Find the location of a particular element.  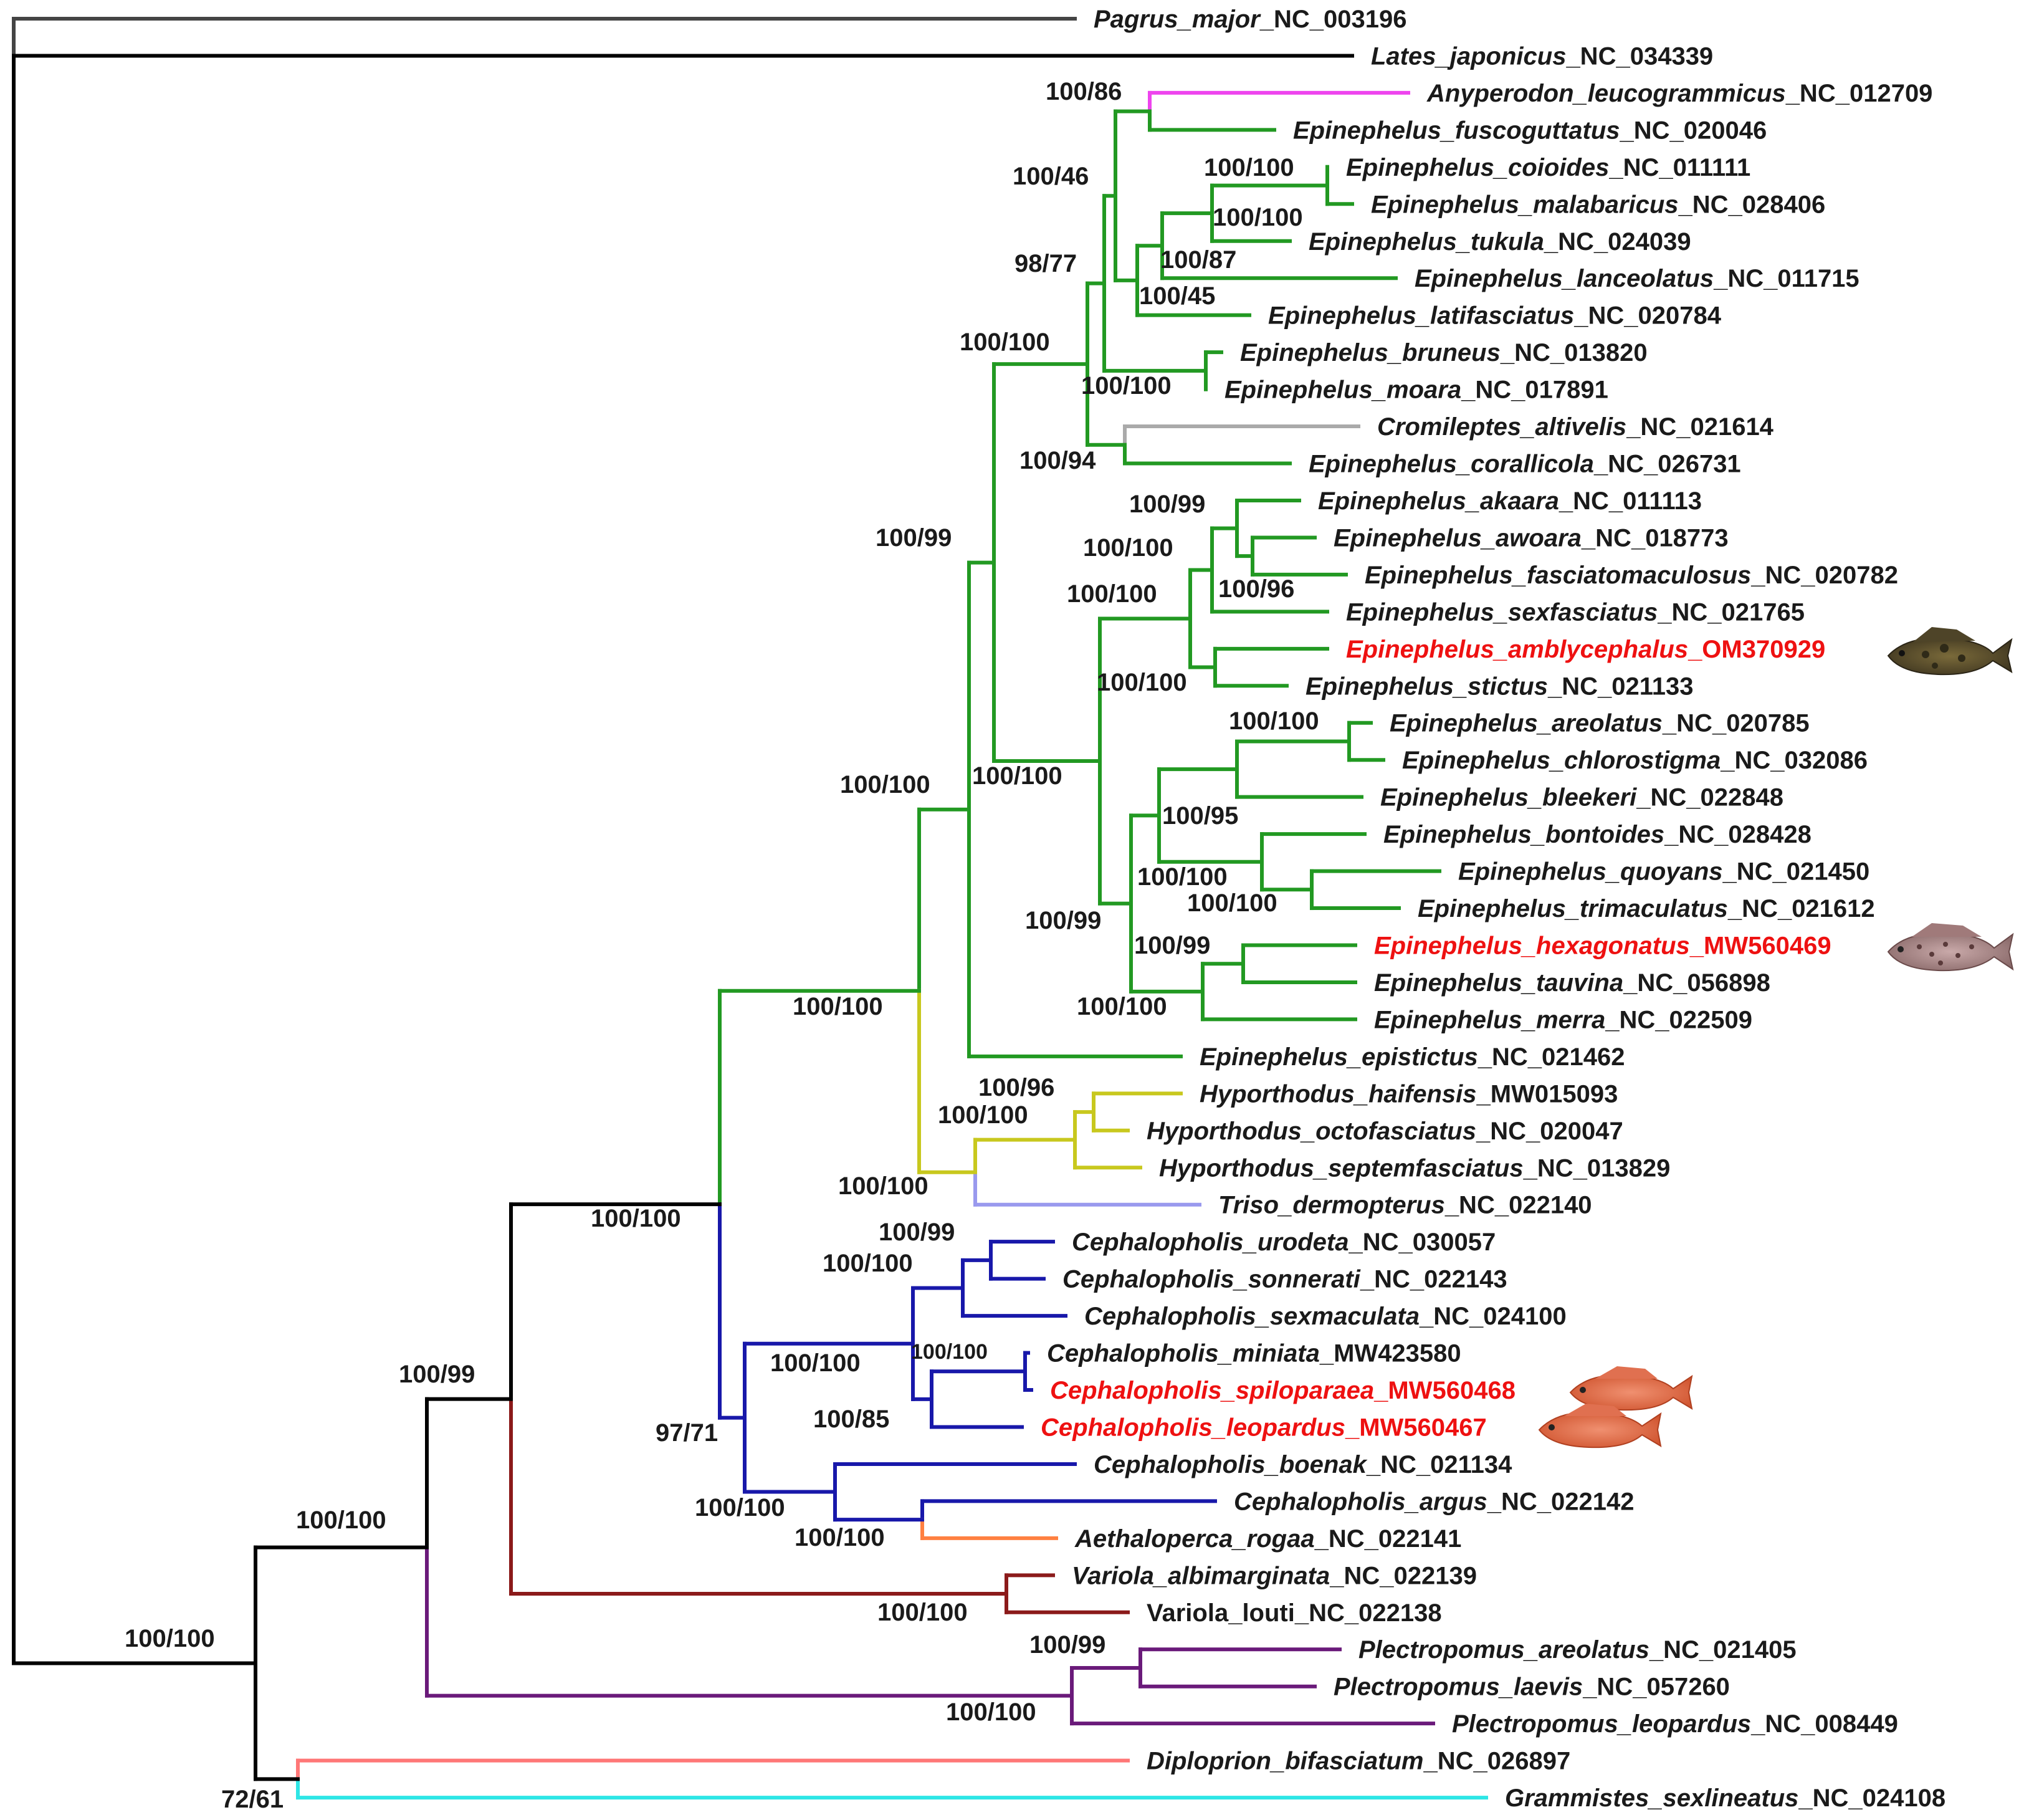

taxon-label: Aethaloperca_rogaa_NC_022141 is located at coordinates (1267, 1539).